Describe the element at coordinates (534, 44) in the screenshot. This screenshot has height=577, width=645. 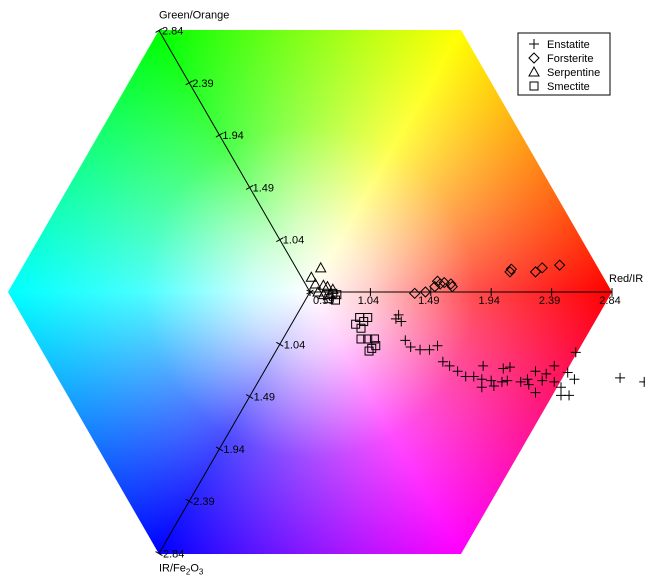
I see `enstatite-legend-marker` at that location.